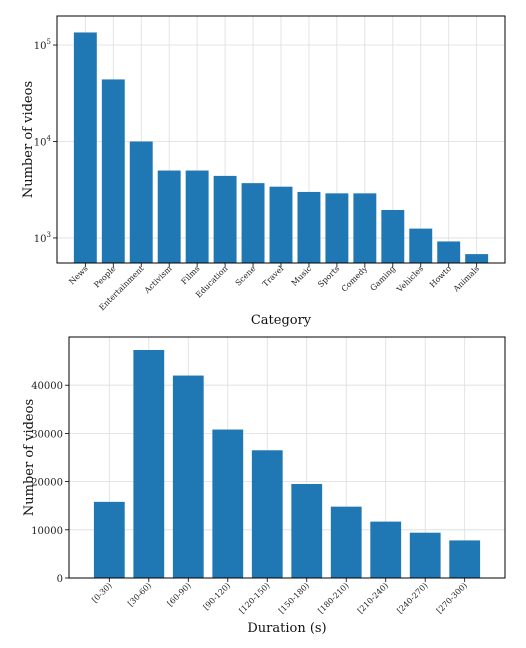  Describe the element at coordinates (286, 628) in the screenshot. I see `x-axis-label: Duration (s)` at that location.